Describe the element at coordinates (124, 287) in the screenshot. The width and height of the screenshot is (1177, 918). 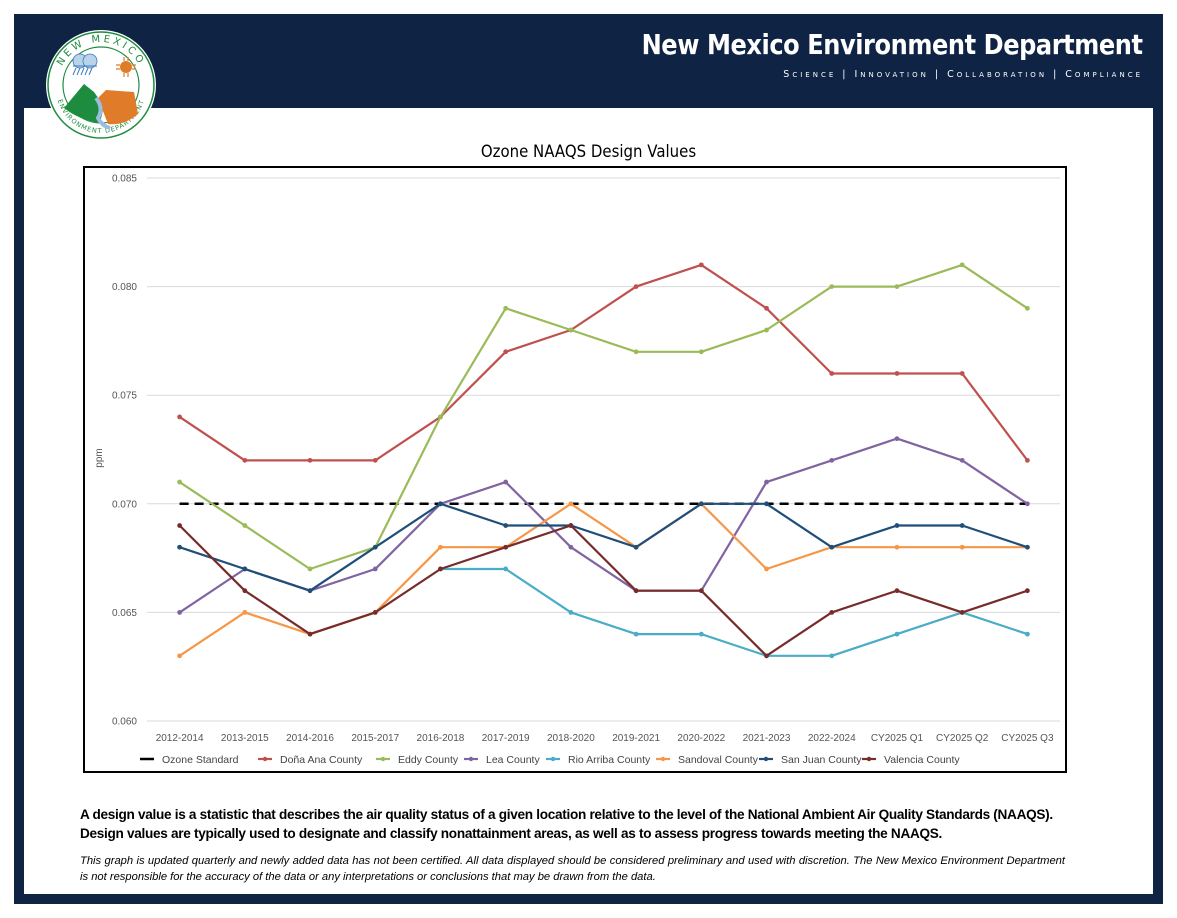
I see `y-tick-label: 0.080` at that location.